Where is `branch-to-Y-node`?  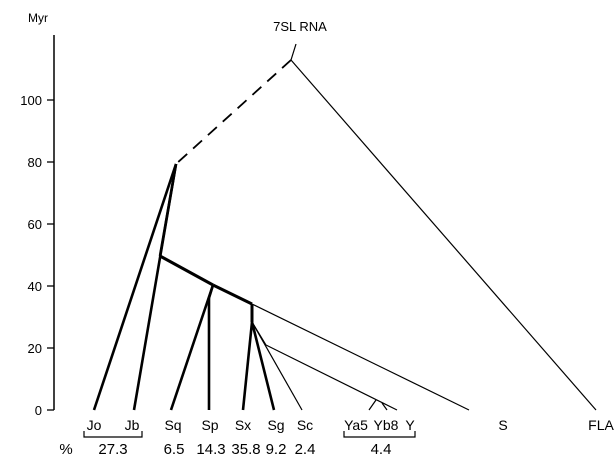
branch-to-Y-node is located at coordinates (259, 333).